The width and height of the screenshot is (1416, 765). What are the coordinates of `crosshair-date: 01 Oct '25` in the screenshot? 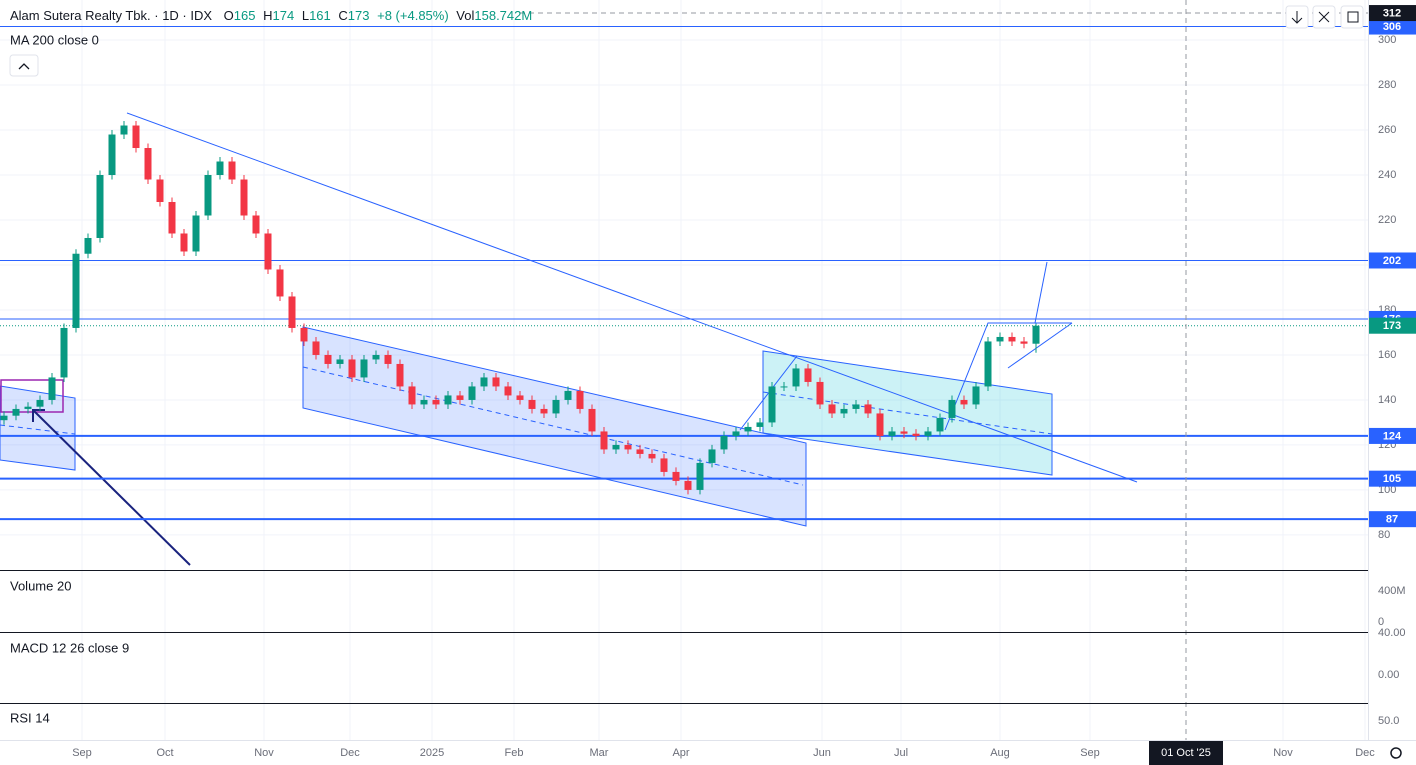 It's located at (1186, 753).